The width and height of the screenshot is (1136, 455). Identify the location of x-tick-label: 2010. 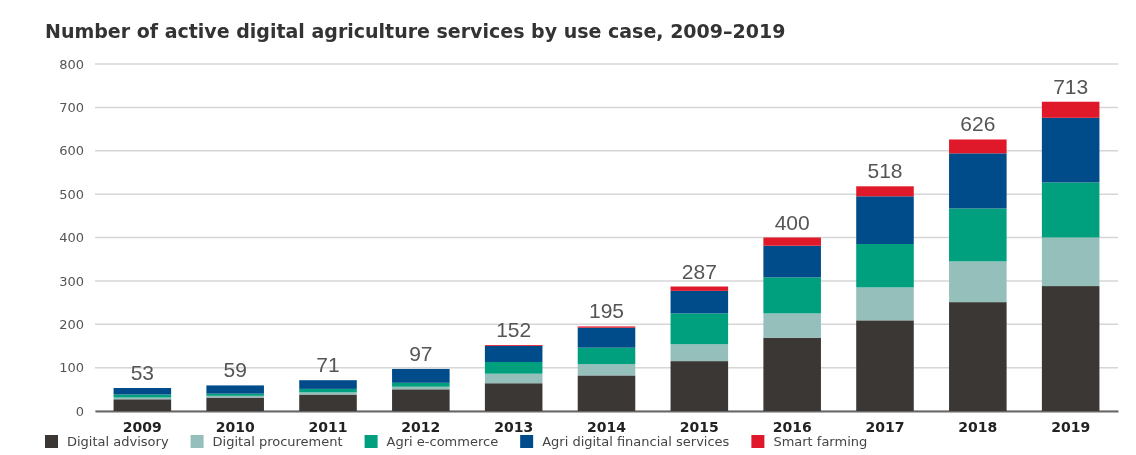
(235, 427).